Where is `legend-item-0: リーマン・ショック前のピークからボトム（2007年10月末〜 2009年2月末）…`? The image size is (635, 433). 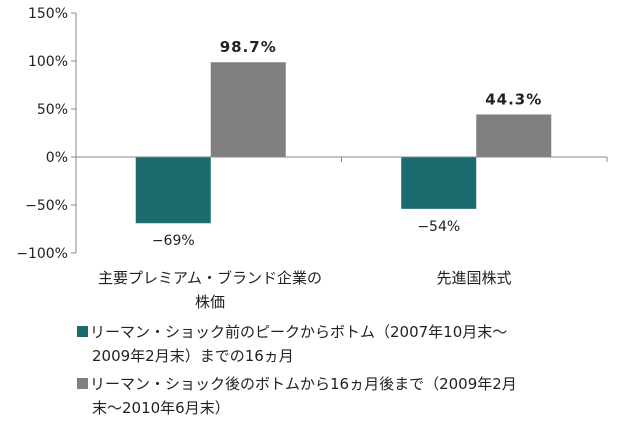
legend-item-0: リーマン・ショック前のピークからボトム（2007年10月末〜 2009年2月末）… is located at coordinates (307, 344).